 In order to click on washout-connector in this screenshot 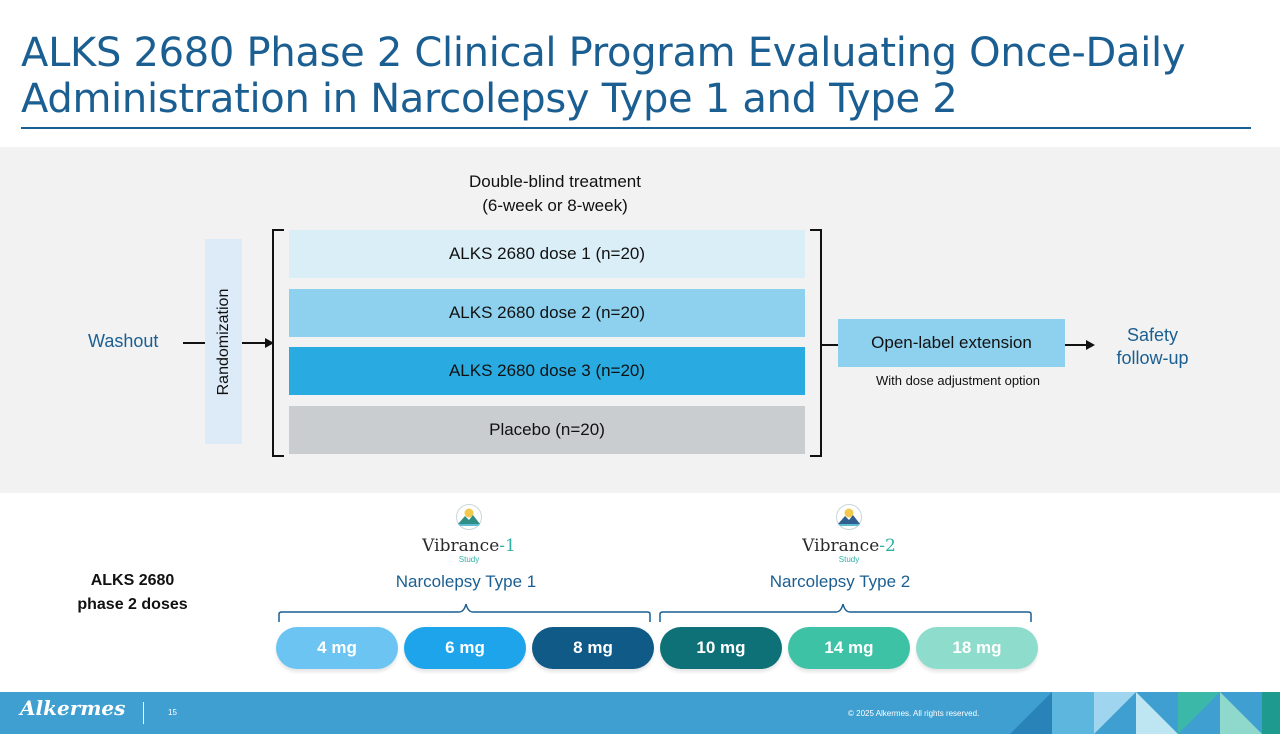, I will do `click(194, 343)`.